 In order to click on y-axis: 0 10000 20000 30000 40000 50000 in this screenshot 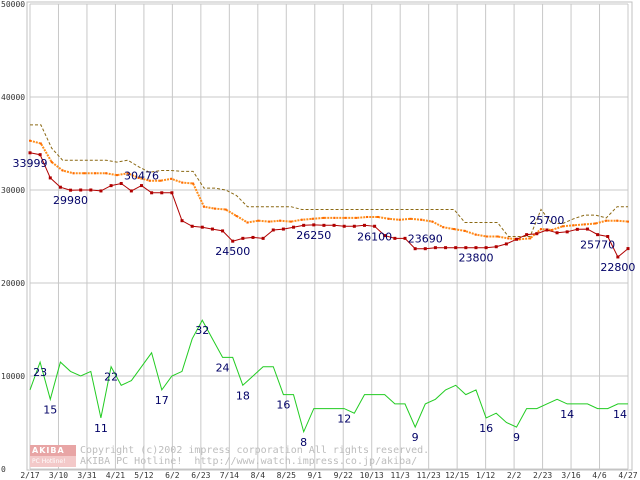, I will do `click(13, 237)`.